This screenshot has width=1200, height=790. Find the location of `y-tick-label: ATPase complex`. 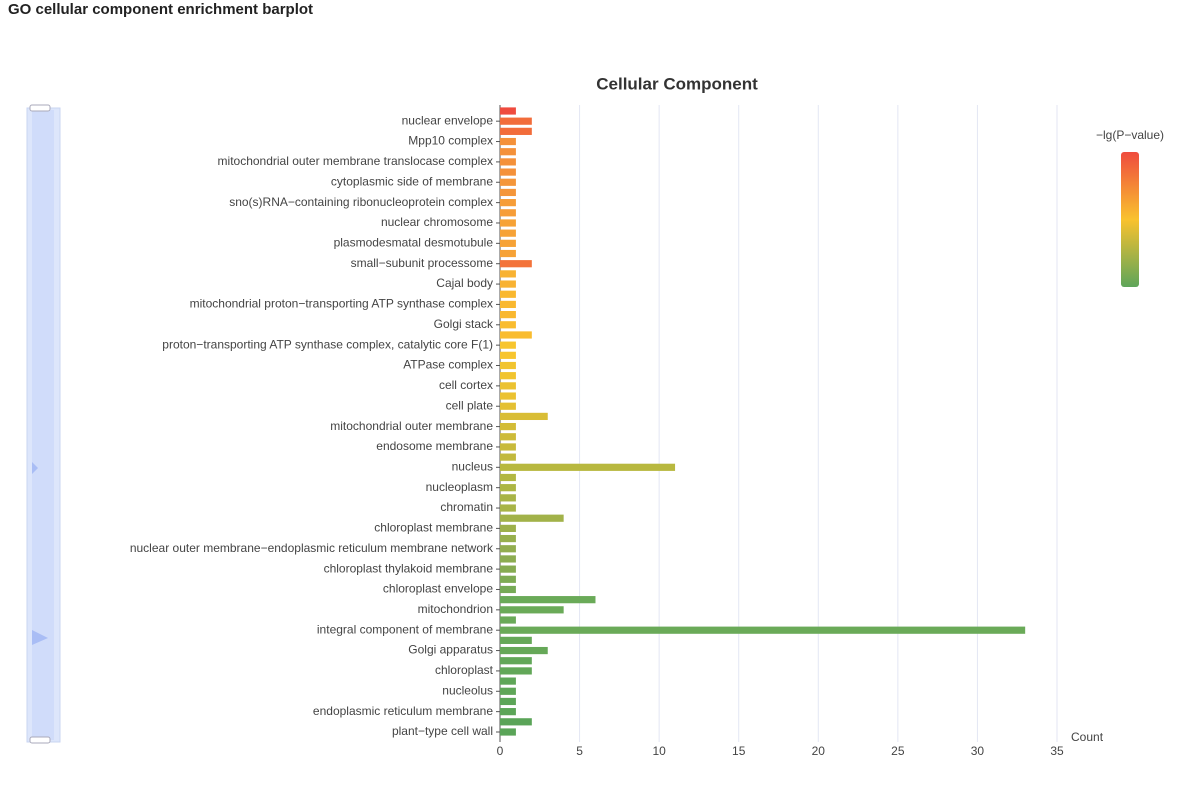

y-tick-label: ATPase complex is located at coordinates (448, 365).